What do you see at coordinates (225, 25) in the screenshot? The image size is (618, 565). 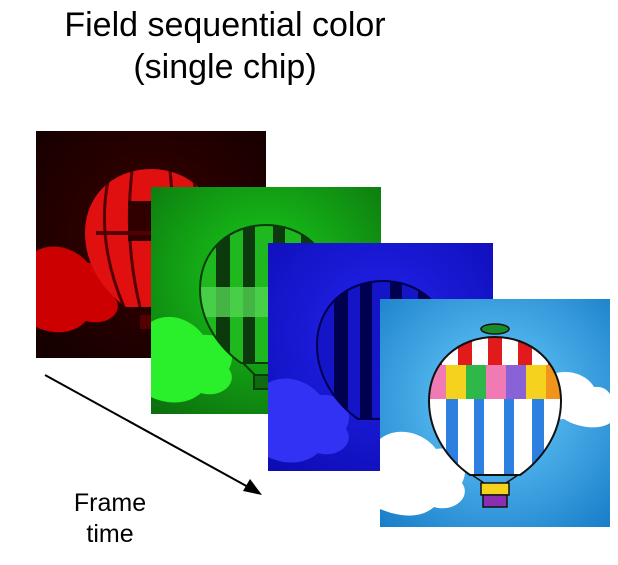 I see `title-line-1: Field sequential color` at bounding box center [225, 25].